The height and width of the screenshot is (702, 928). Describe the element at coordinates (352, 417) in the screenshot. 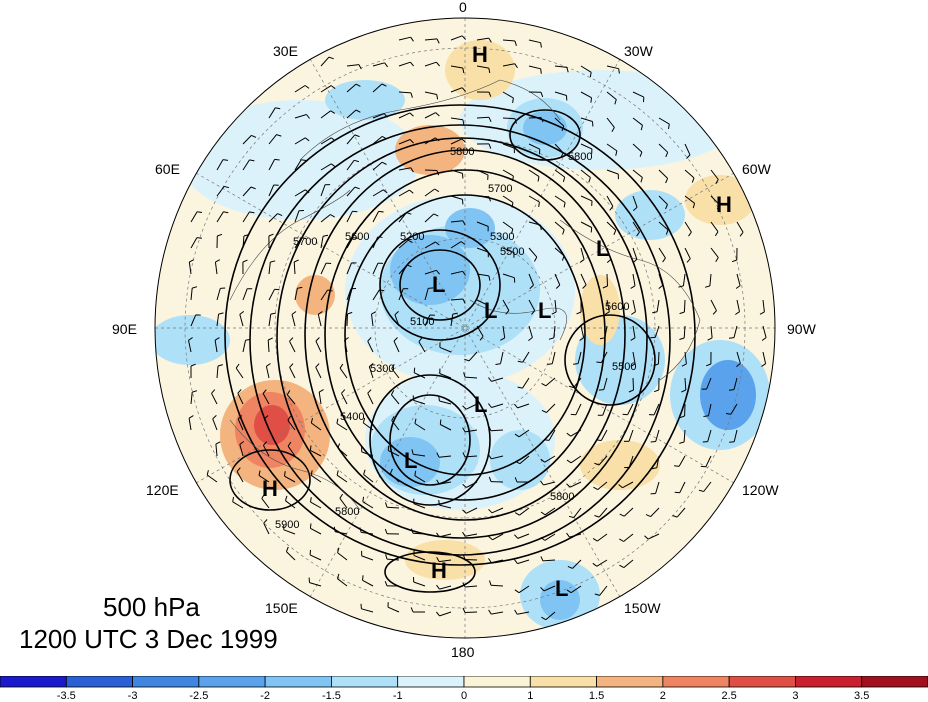

I see `contour-label: 5400` at that location.